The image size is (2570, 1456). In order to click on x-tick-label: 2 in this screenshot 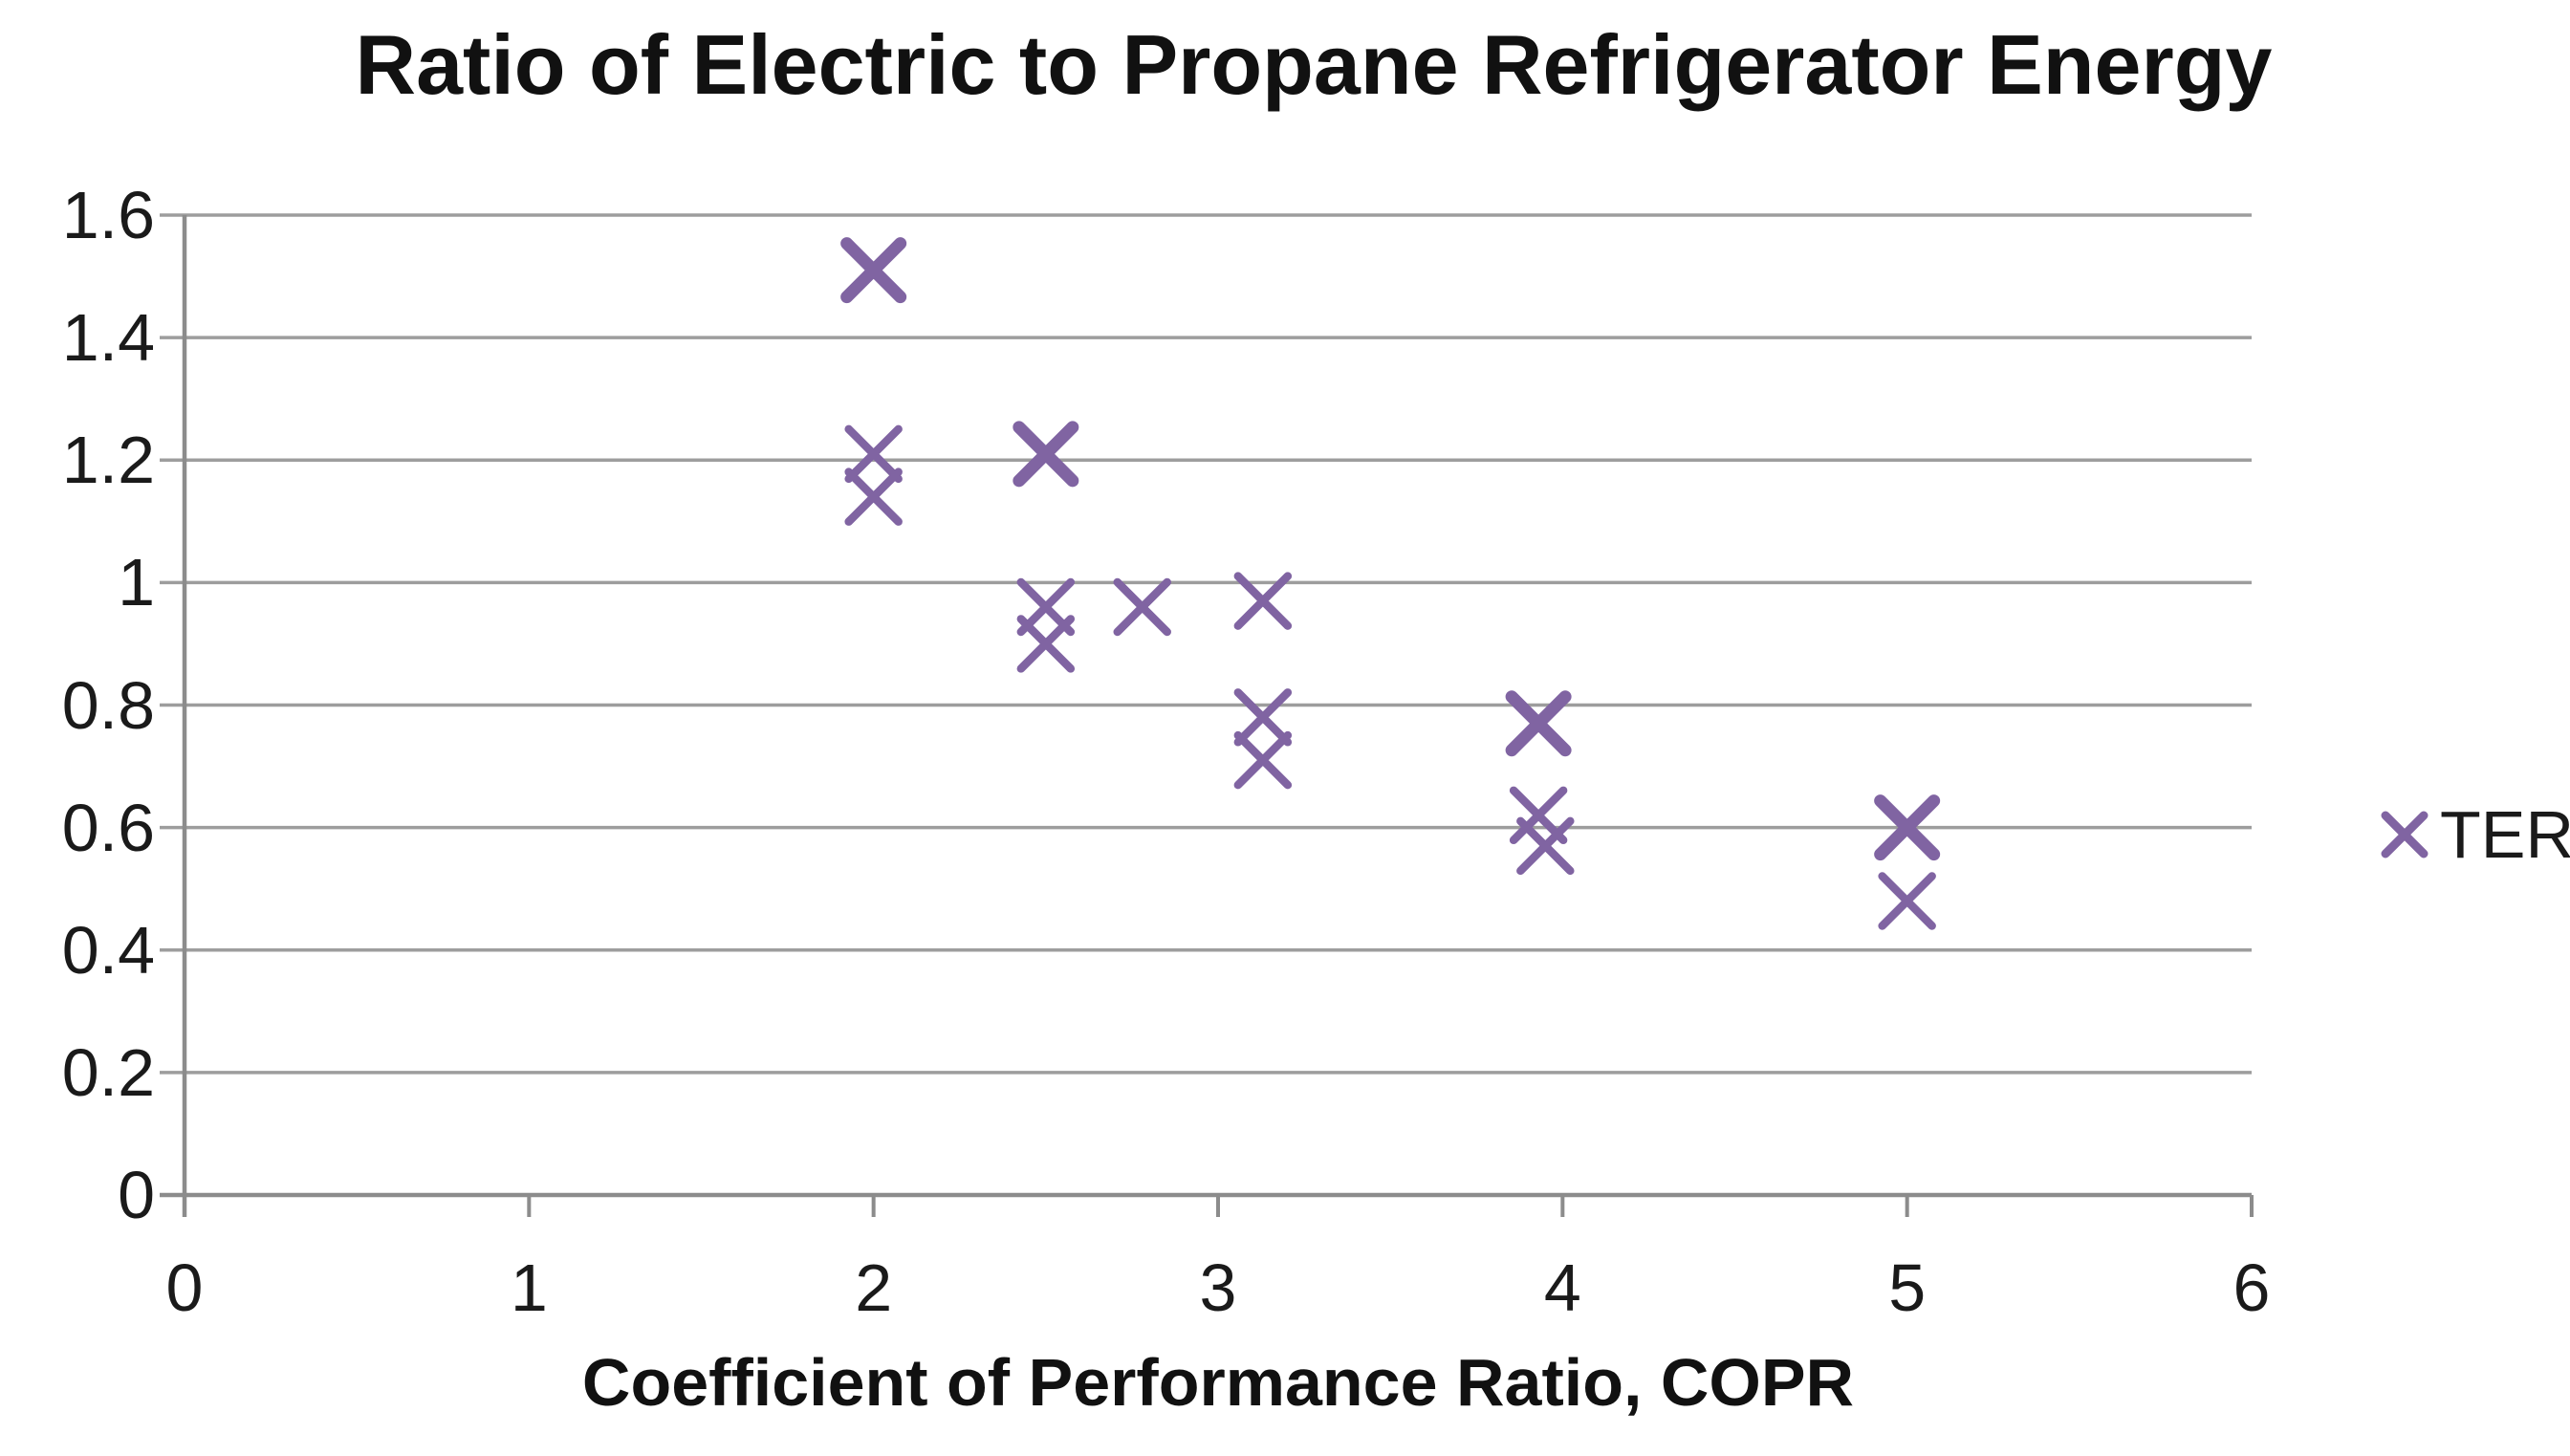, I will do `click(874, 1287)`.